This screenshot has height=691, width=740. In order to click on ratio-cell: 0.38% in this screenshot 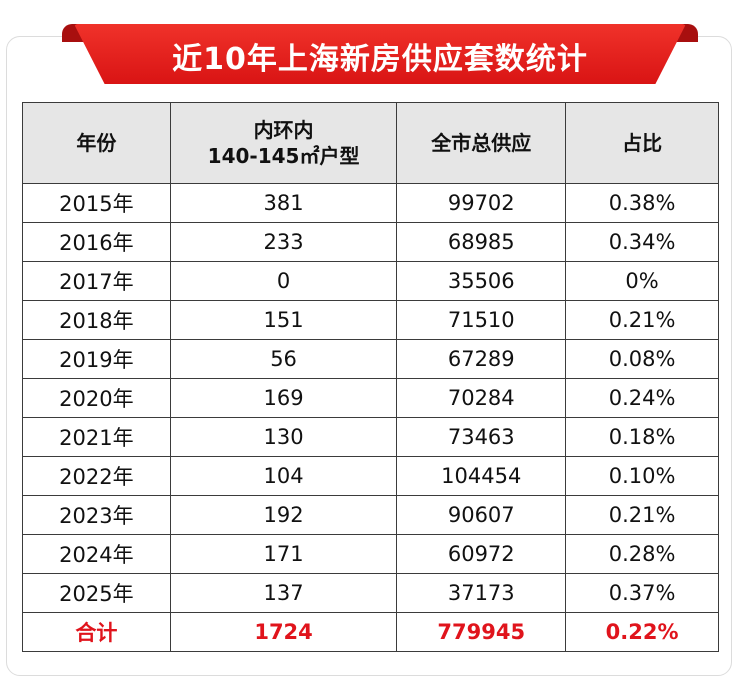, I will do `click(642, 203)`.